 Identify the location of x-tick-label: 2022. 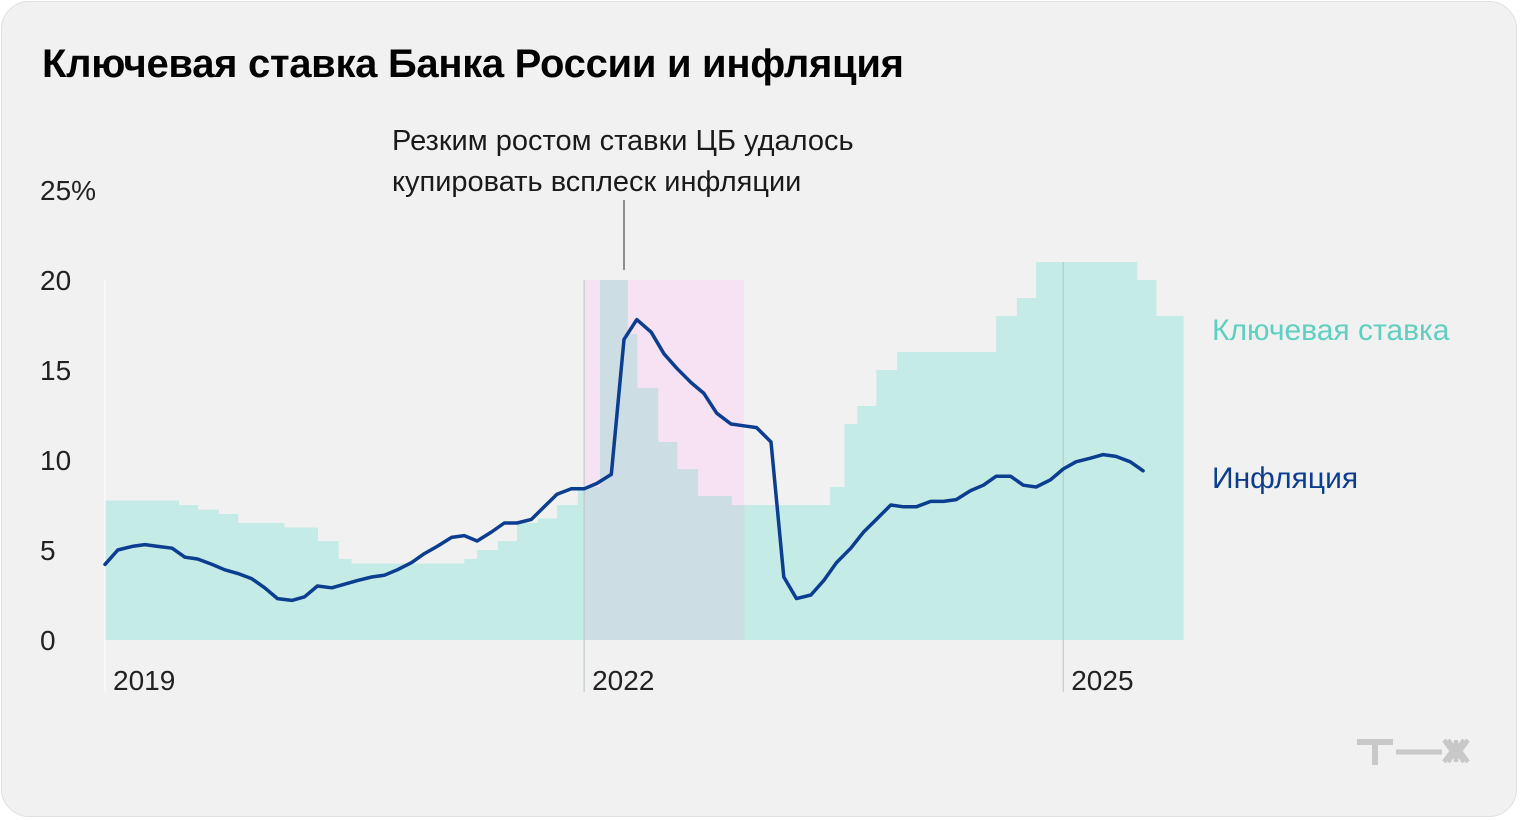
(623, 680).